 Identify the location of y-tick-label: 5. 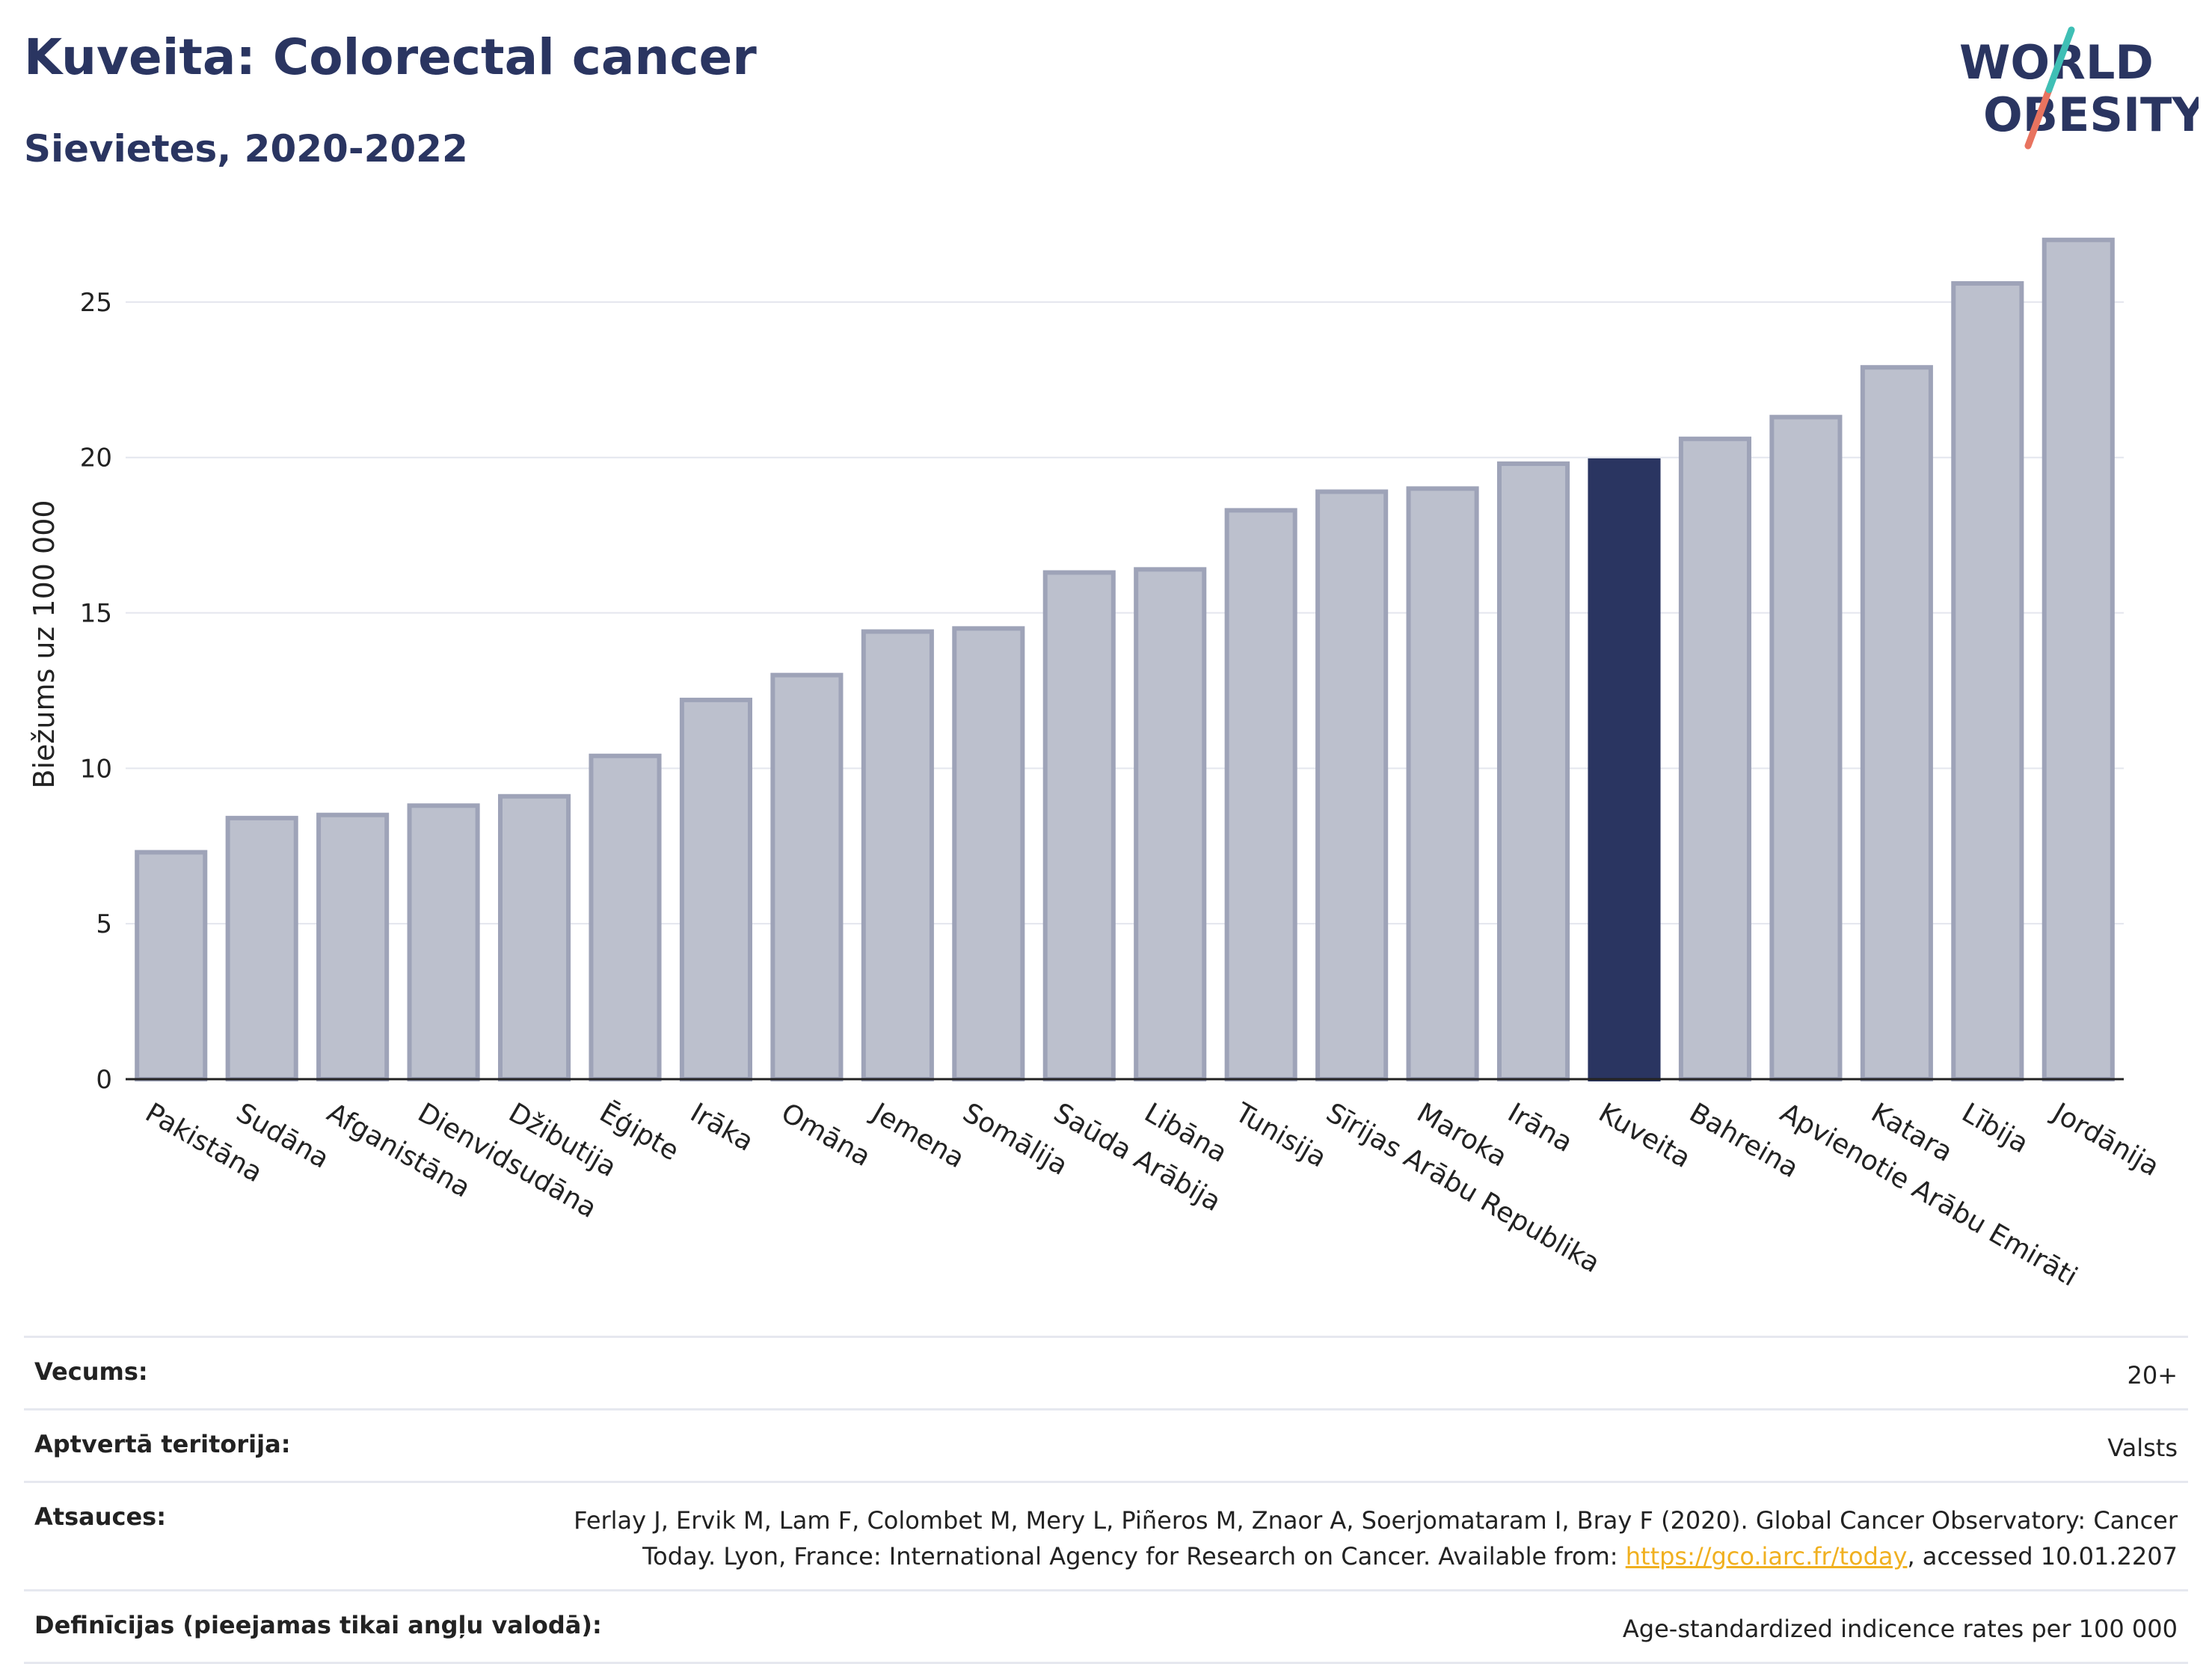
(104, 924).